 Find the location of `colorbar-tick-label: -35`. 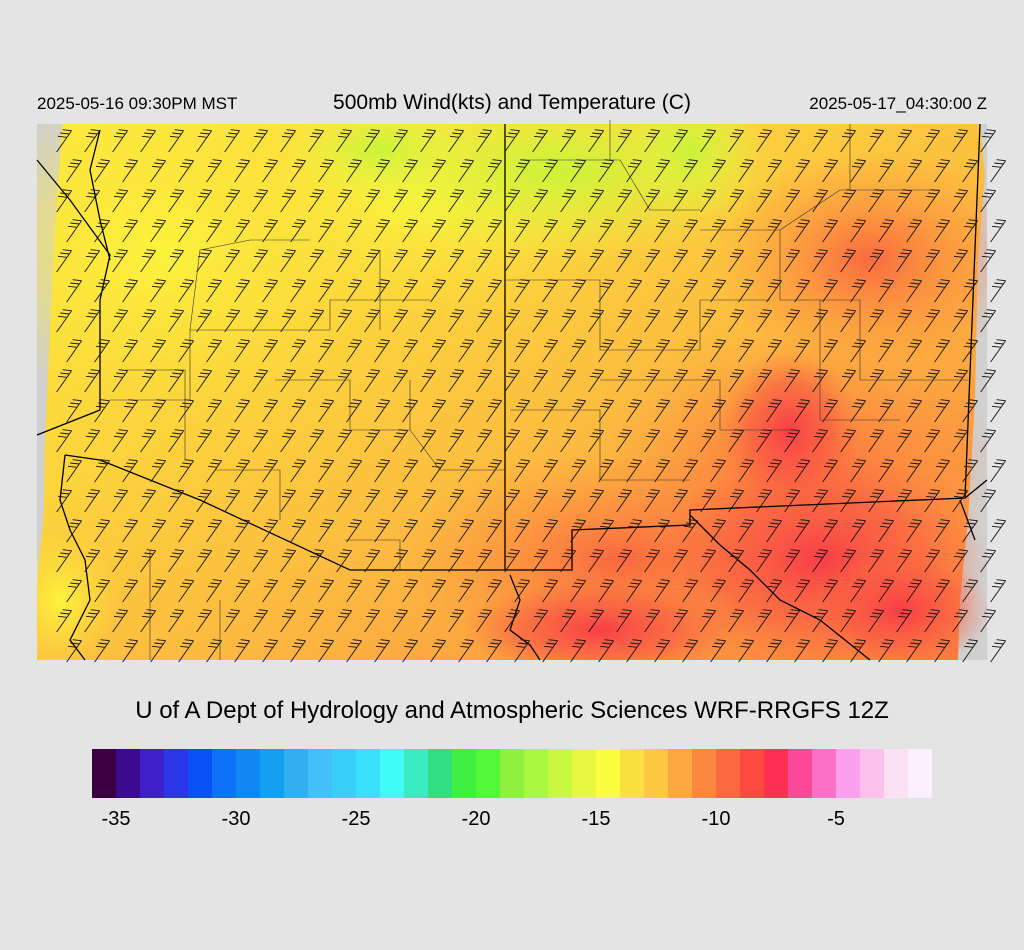

colorbar-tick-label: -35 is located at coordinates (116, 819).